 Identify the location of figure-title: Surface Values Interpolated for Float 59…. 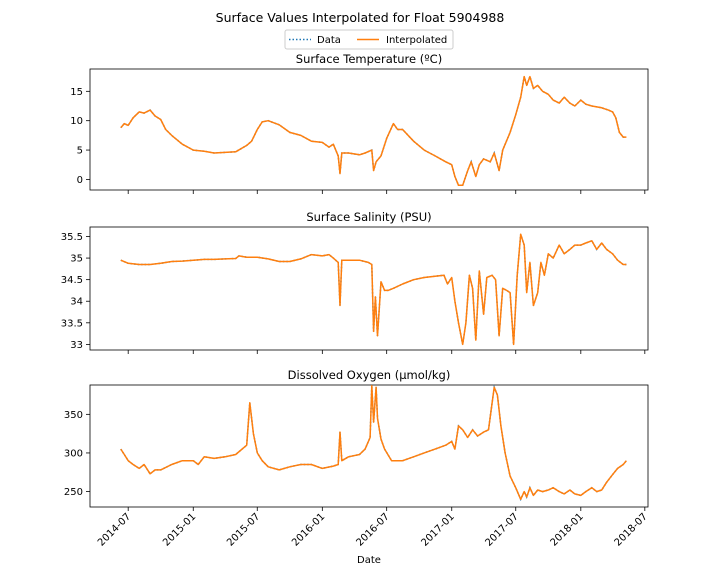
(360, 17).